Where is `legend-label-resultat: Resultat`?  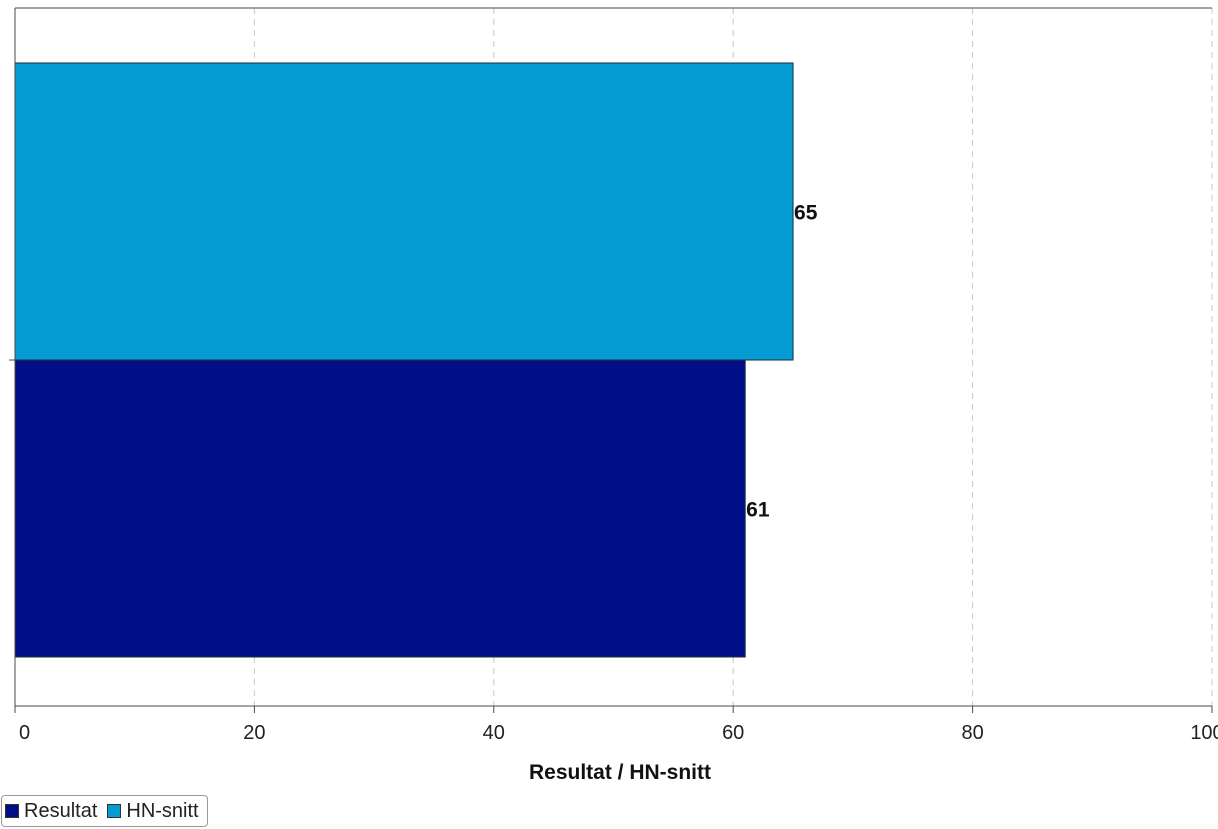 legend-label-resultat: Resultat is located at coordinates (61, 811).